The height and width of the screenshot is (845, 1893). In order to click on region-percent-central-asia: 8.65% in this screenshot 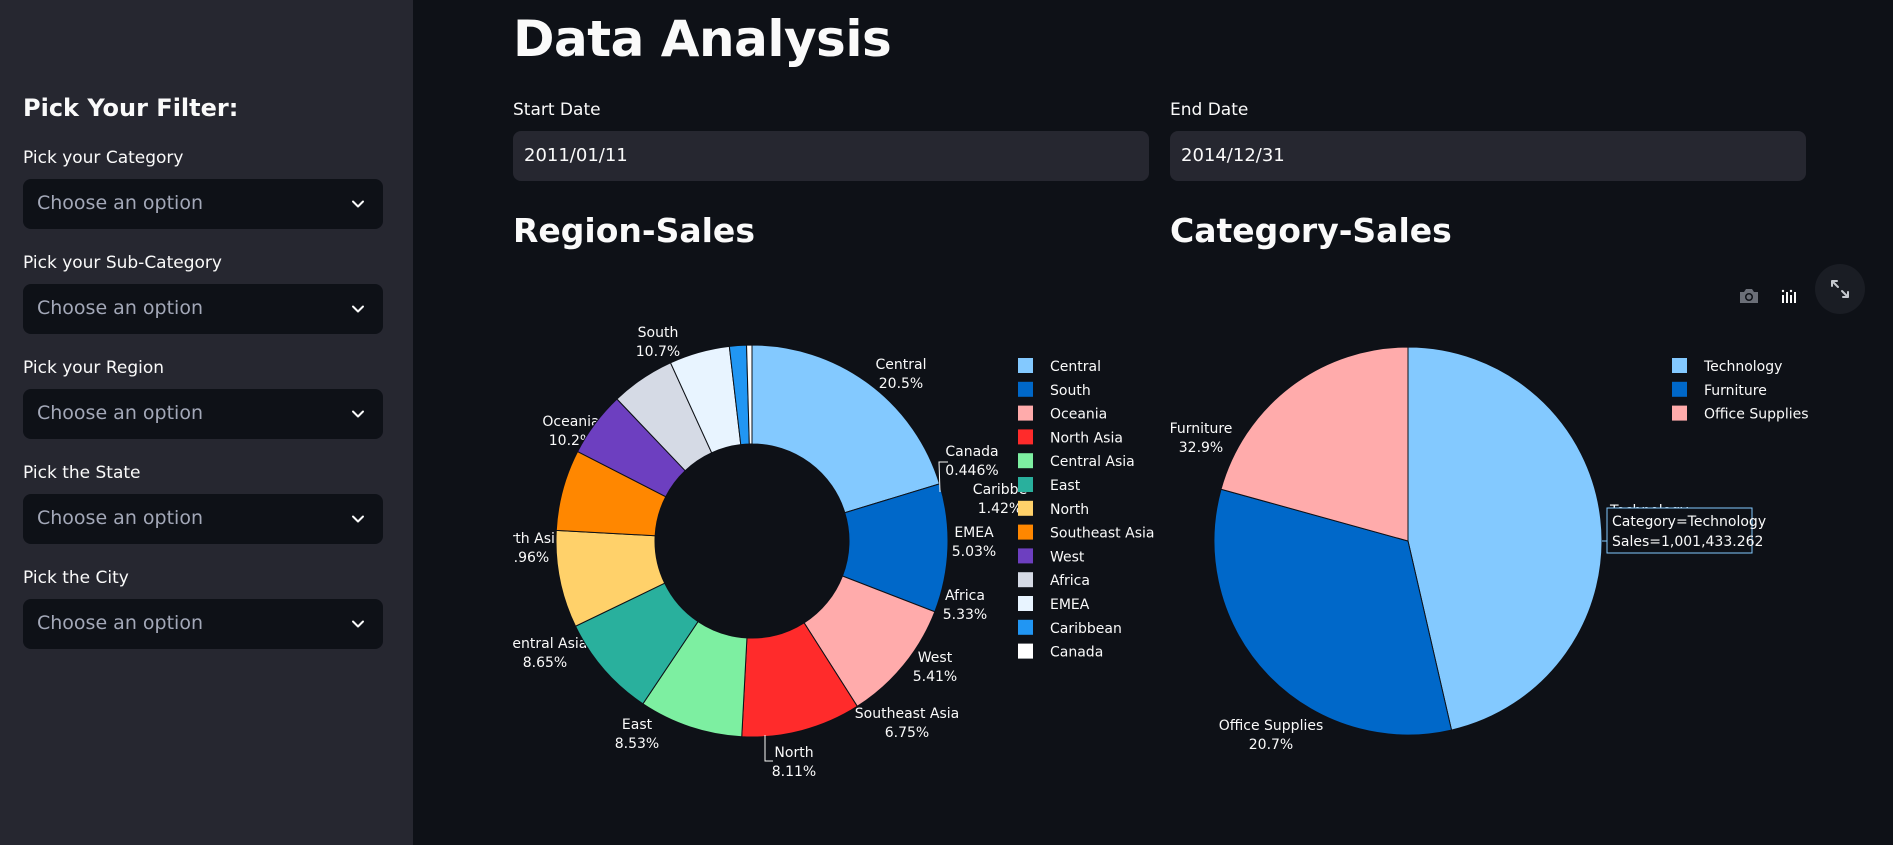, I will do `click(545, 663)`.